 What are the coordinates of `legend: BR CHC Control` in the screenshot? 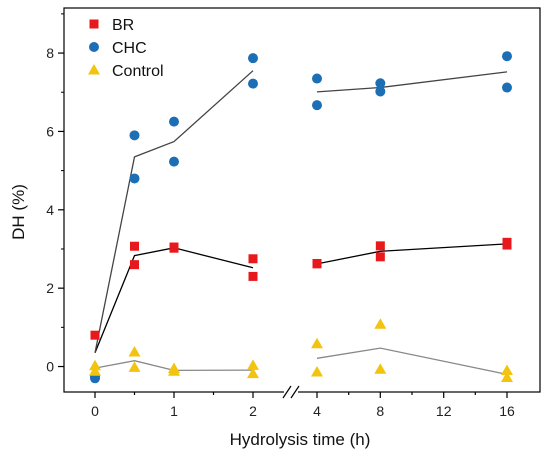 It's located at (126, 48).